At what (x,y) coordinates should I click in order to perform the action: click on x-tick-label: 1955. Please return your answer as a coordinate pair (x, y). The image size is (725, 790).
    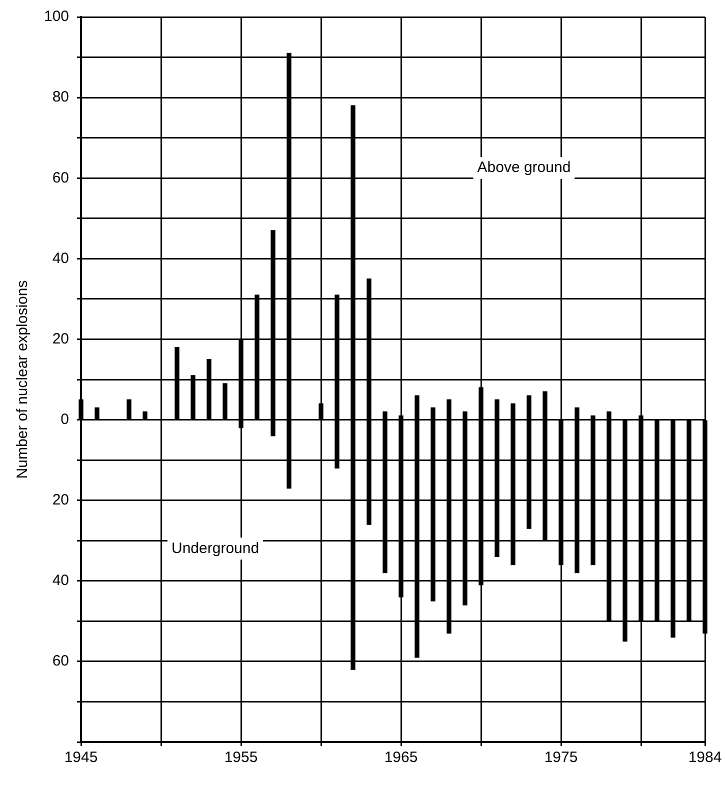
    Looking at the image, I should click on (241, 757).